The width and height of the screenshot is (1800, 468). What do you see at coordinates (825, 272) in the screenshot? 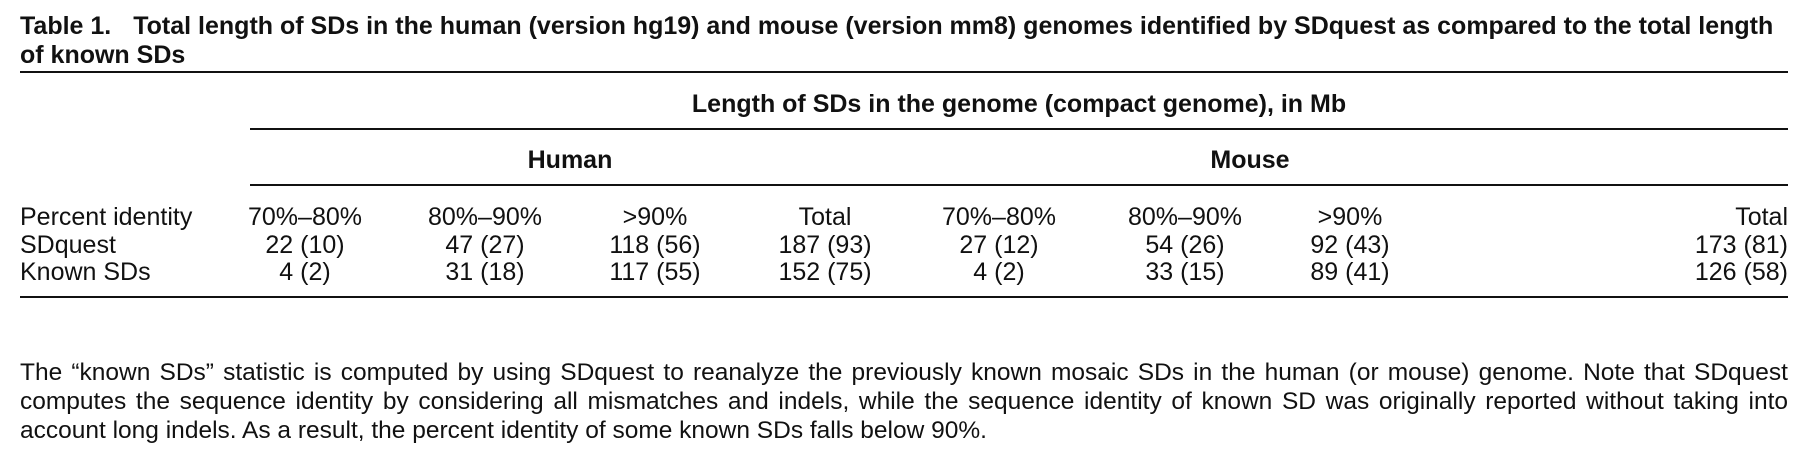
I see `table-cell: 152 (75)` at bounding box center [825, 272].